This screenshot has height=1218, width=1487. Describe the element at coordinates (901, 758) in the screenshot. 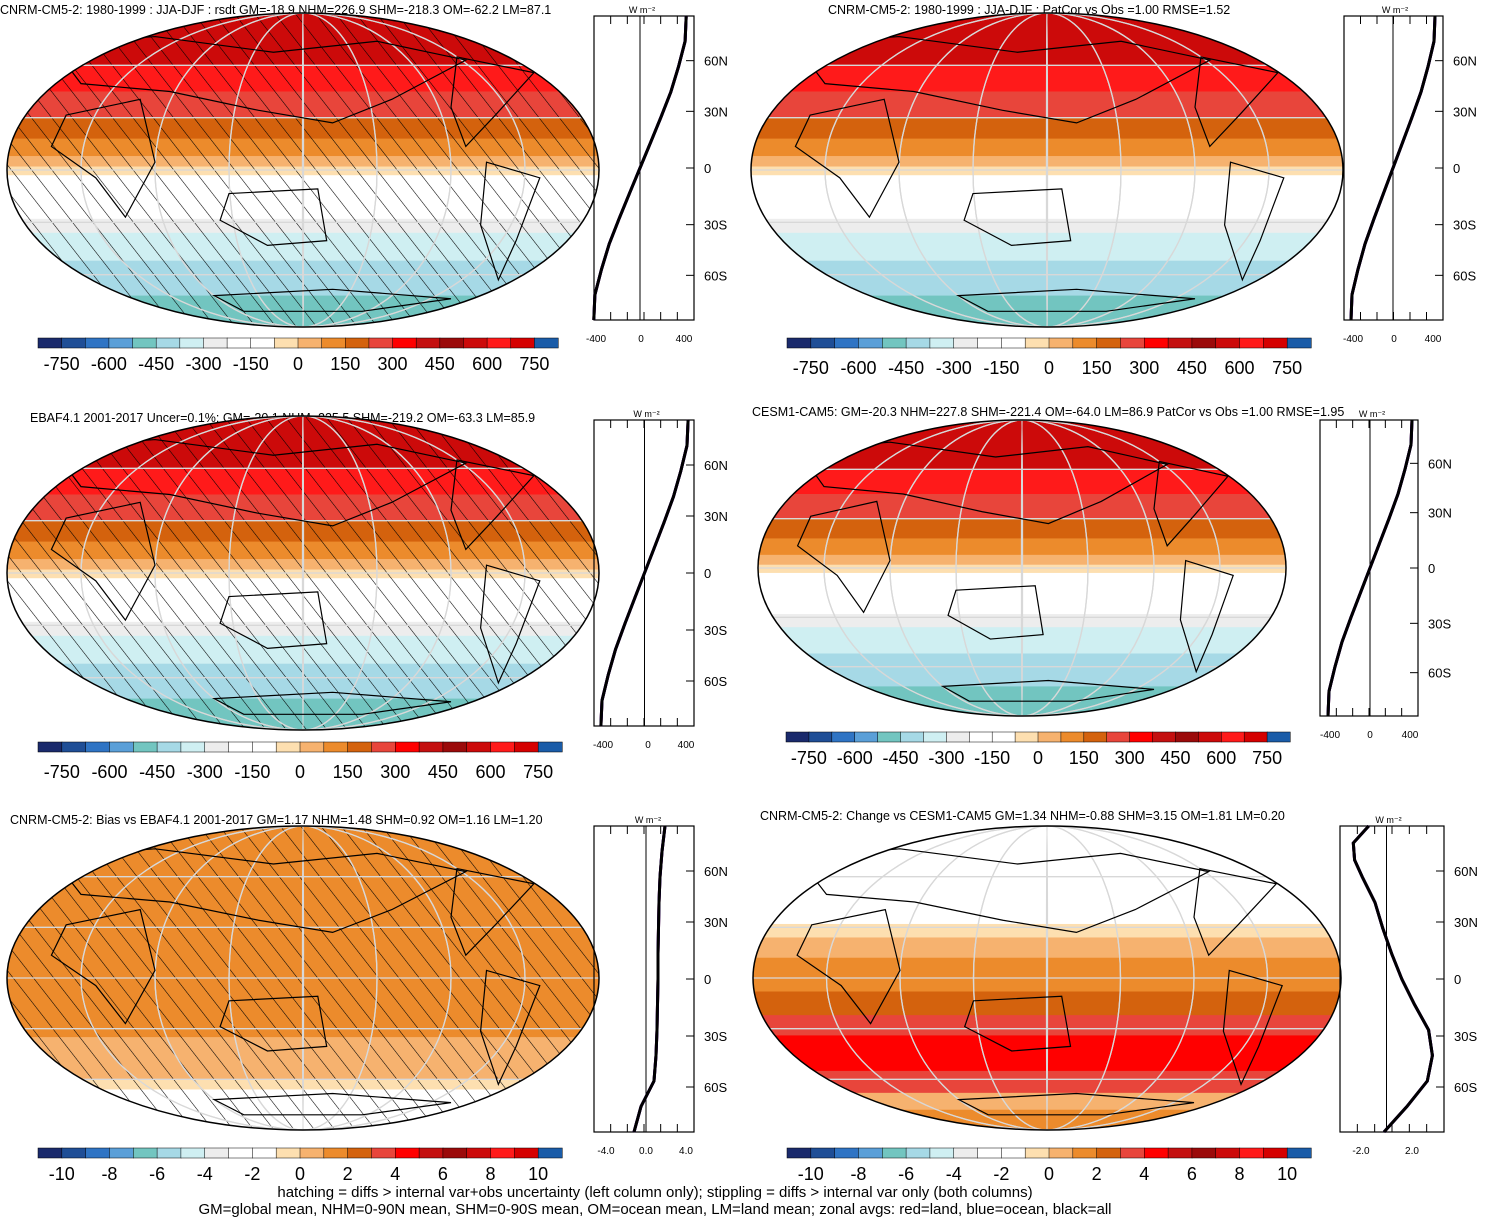

I see `colorbar-label: -450` at that location.